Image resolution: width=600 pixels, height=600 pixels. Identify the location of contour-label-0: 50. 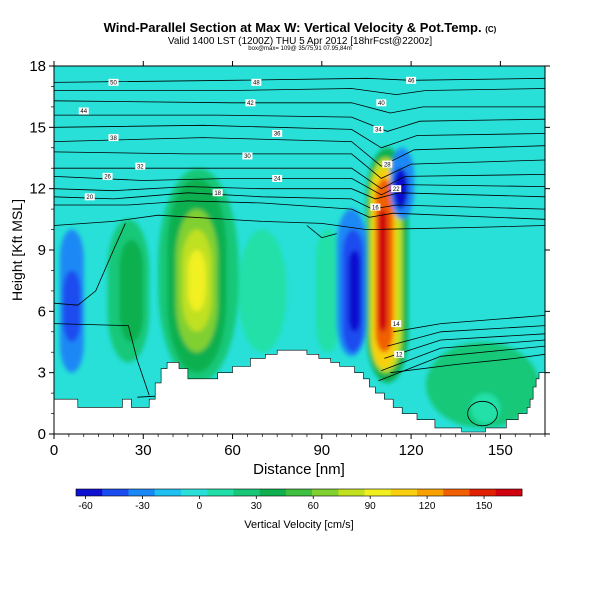
(113, 82).